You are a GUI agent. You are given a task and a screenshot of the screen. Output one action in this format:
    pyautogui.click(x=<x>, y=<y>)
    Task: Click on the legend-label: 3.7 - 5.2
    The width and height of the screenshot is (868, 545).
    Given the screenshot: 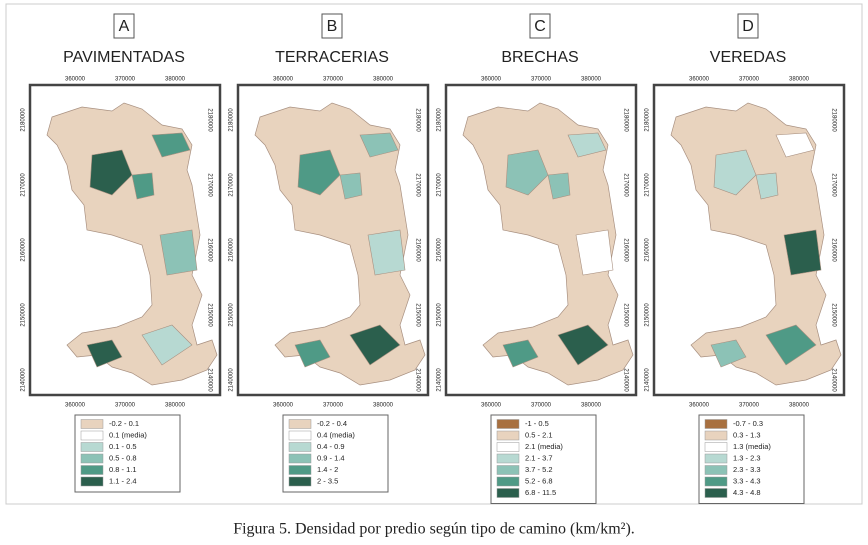 What is the action you would take?
    pyautogui.click(x=539, y=469)
    